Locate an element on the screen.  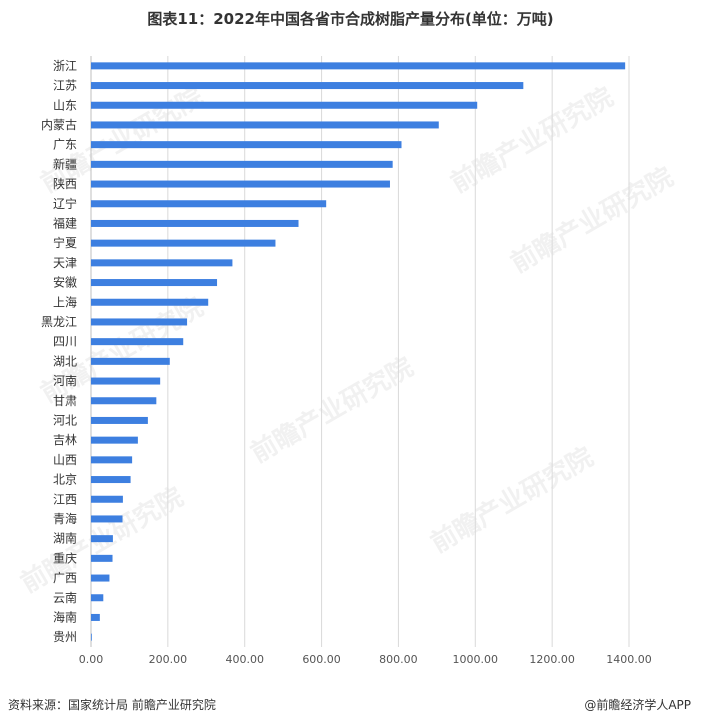
x-tick-label: 0.00 is located at coordinates (91, 659).